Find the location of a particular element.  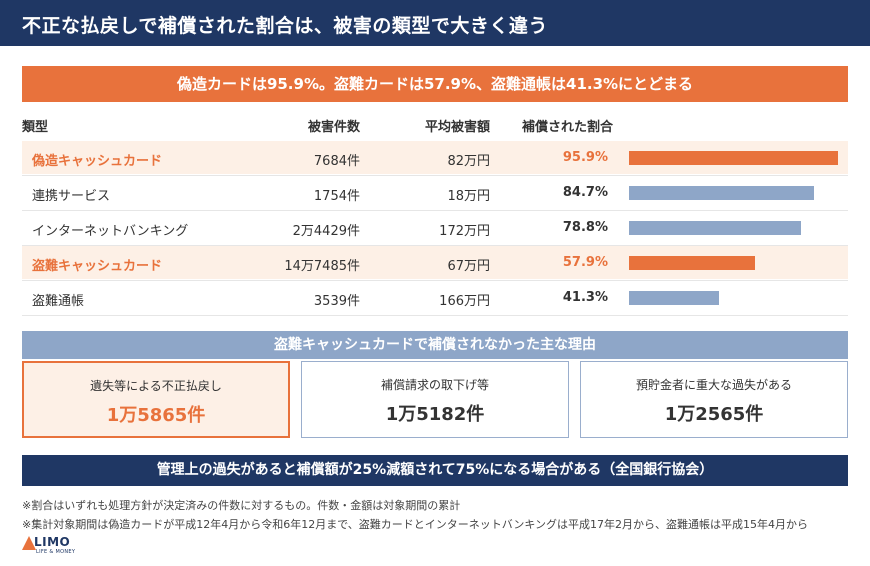

reason-label: 預貯金者に重大な過失がある is located at coordinates (713, 385).